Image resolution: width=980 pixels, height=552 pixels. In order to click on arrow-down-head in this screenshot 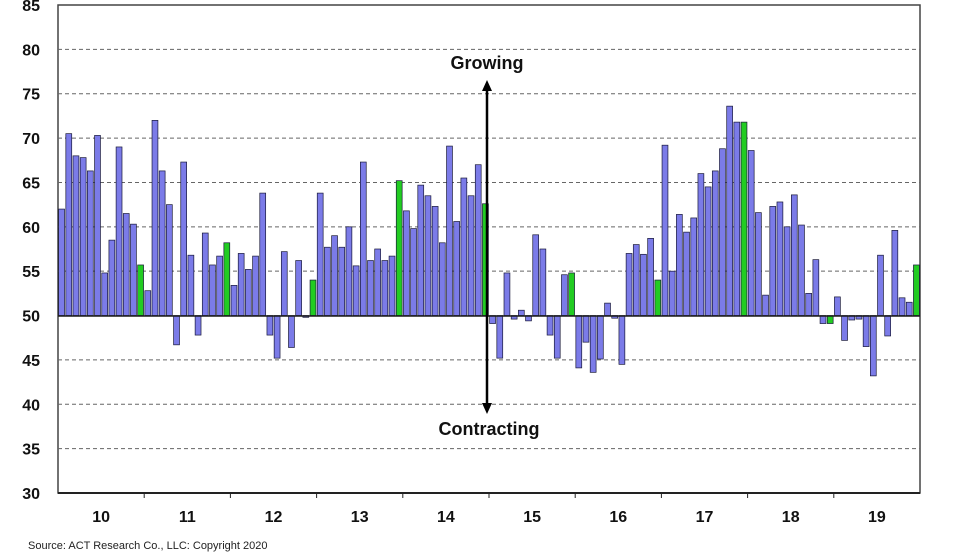, I will do `click(487, 408)`.